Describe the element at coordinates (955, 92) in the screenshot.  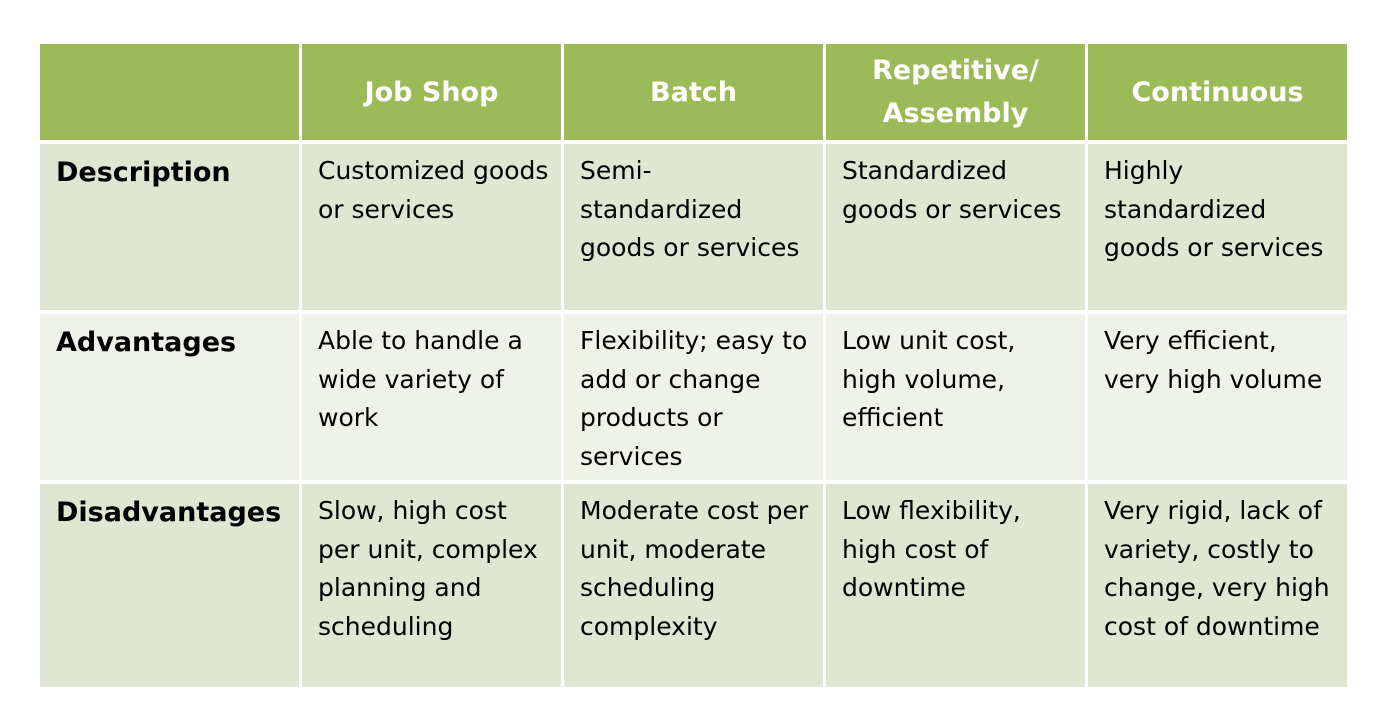
I see `header-repetitive-assembly: Repetitive/ Assembly` at that location.